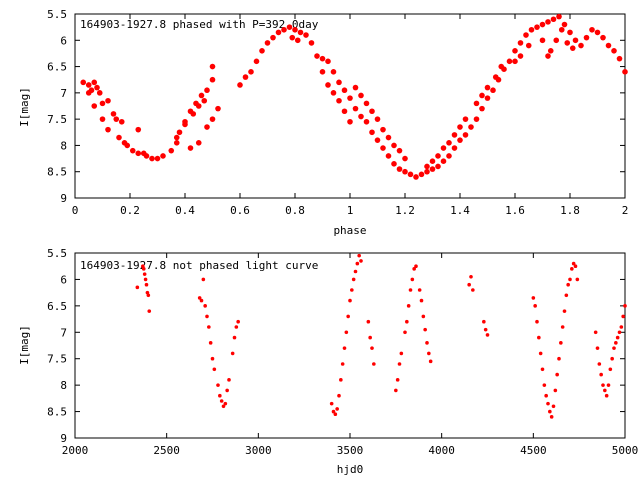 This screenshot has height=480, width=640. I want to click on x-axis-label: hjd0, so click(350, 469).